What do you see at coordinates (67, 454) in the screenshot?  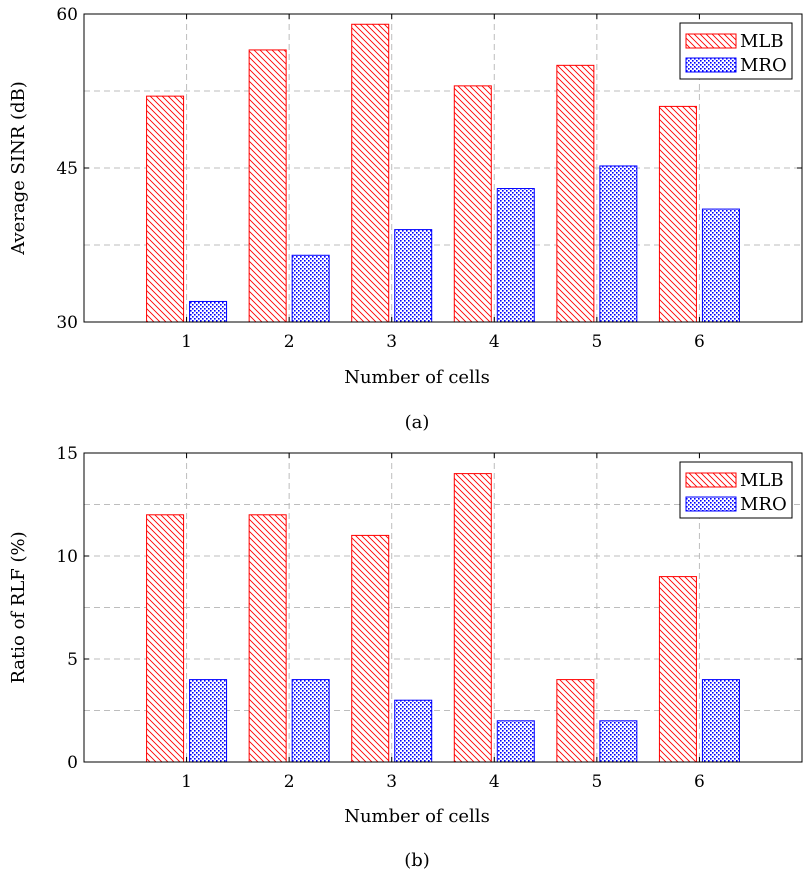 I see `y-tick-label: 15` at bounding box center [67, 454].